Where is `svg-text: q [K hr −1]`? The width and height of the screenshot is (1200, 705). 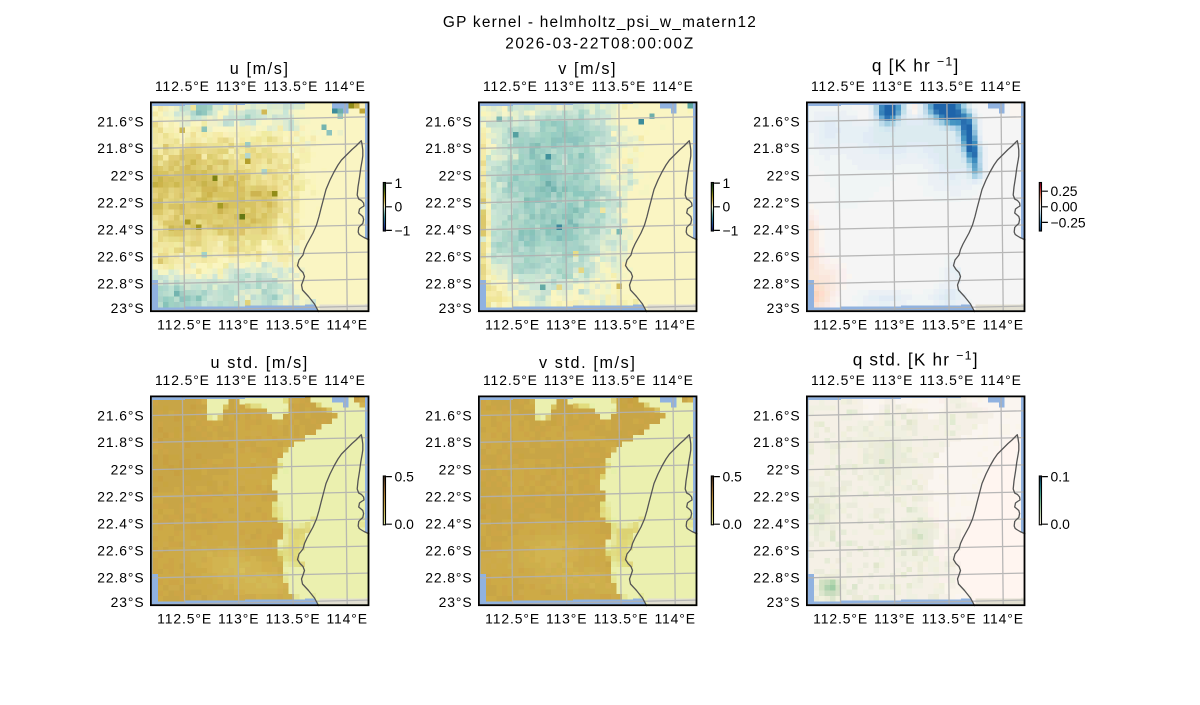
svg-text: q [K hr −1] is located at coordinates (916, 65).